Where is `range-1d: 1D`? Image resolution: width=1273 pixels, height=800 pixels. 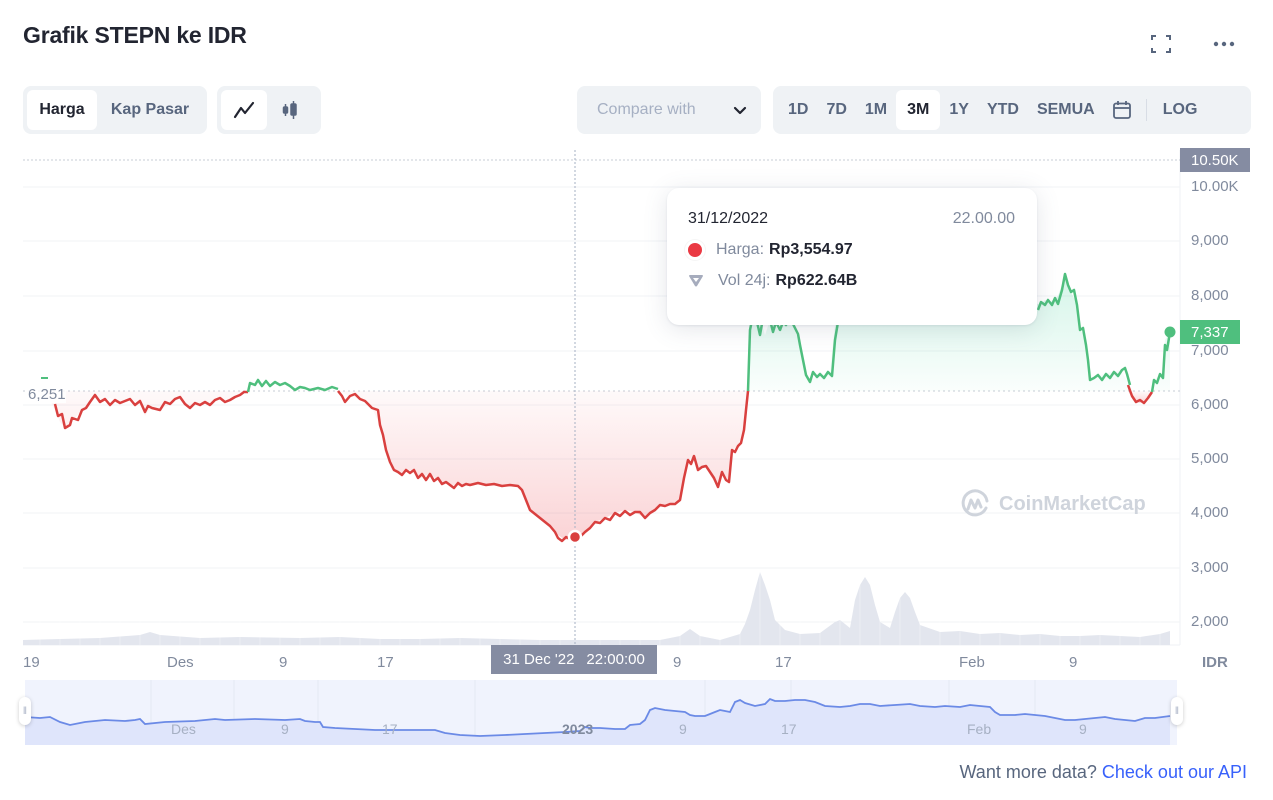
range-1d: 1D is located at coordinates (798, 109).